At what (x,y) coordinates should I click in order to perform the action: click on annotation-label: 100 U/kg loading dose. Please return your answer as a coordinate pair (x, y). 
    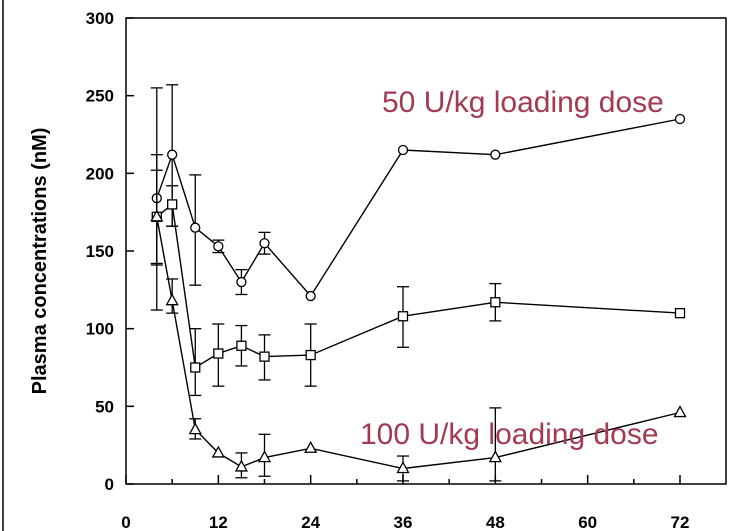
    Looking at the image, I should click on (509, 434).